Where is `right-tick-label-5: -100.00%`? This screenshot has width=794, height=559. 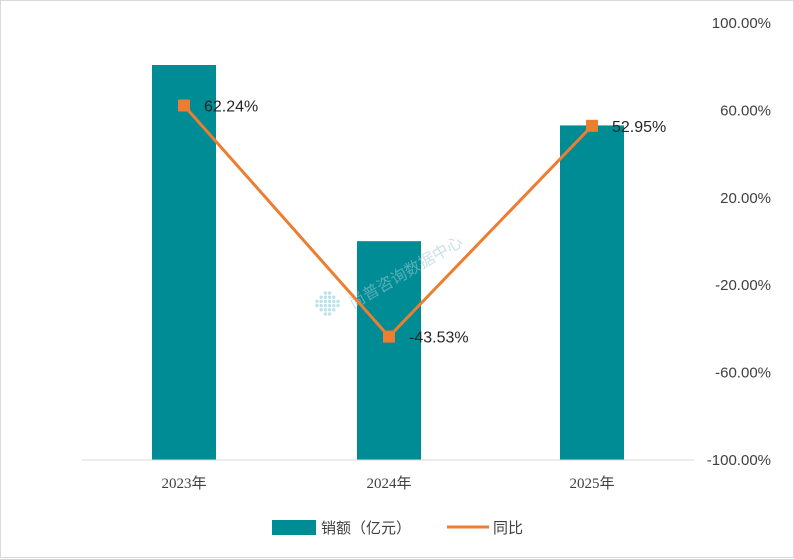
right-tick-label-5: -100.00% is located at coordinates (739, 460).